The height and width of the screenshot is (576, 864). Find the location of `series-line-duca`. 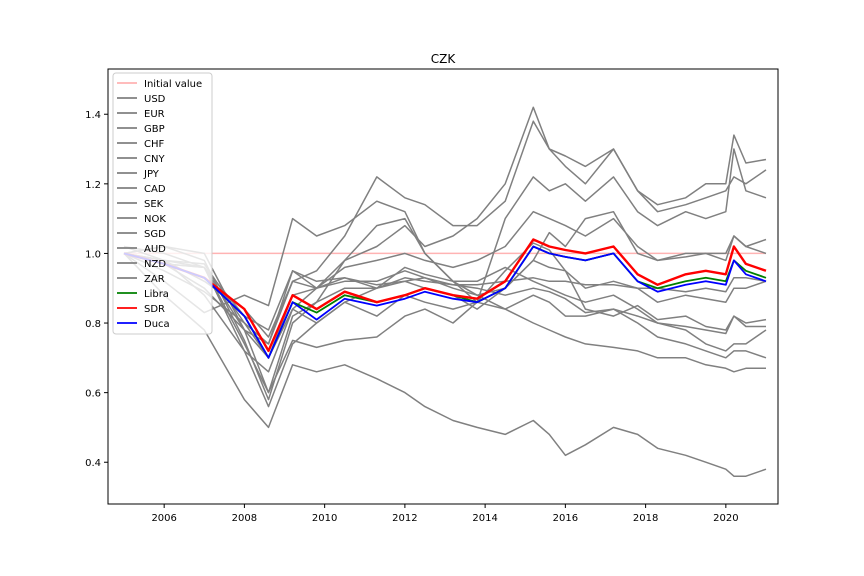

series-line-duca is located at coordinates (445, 302).